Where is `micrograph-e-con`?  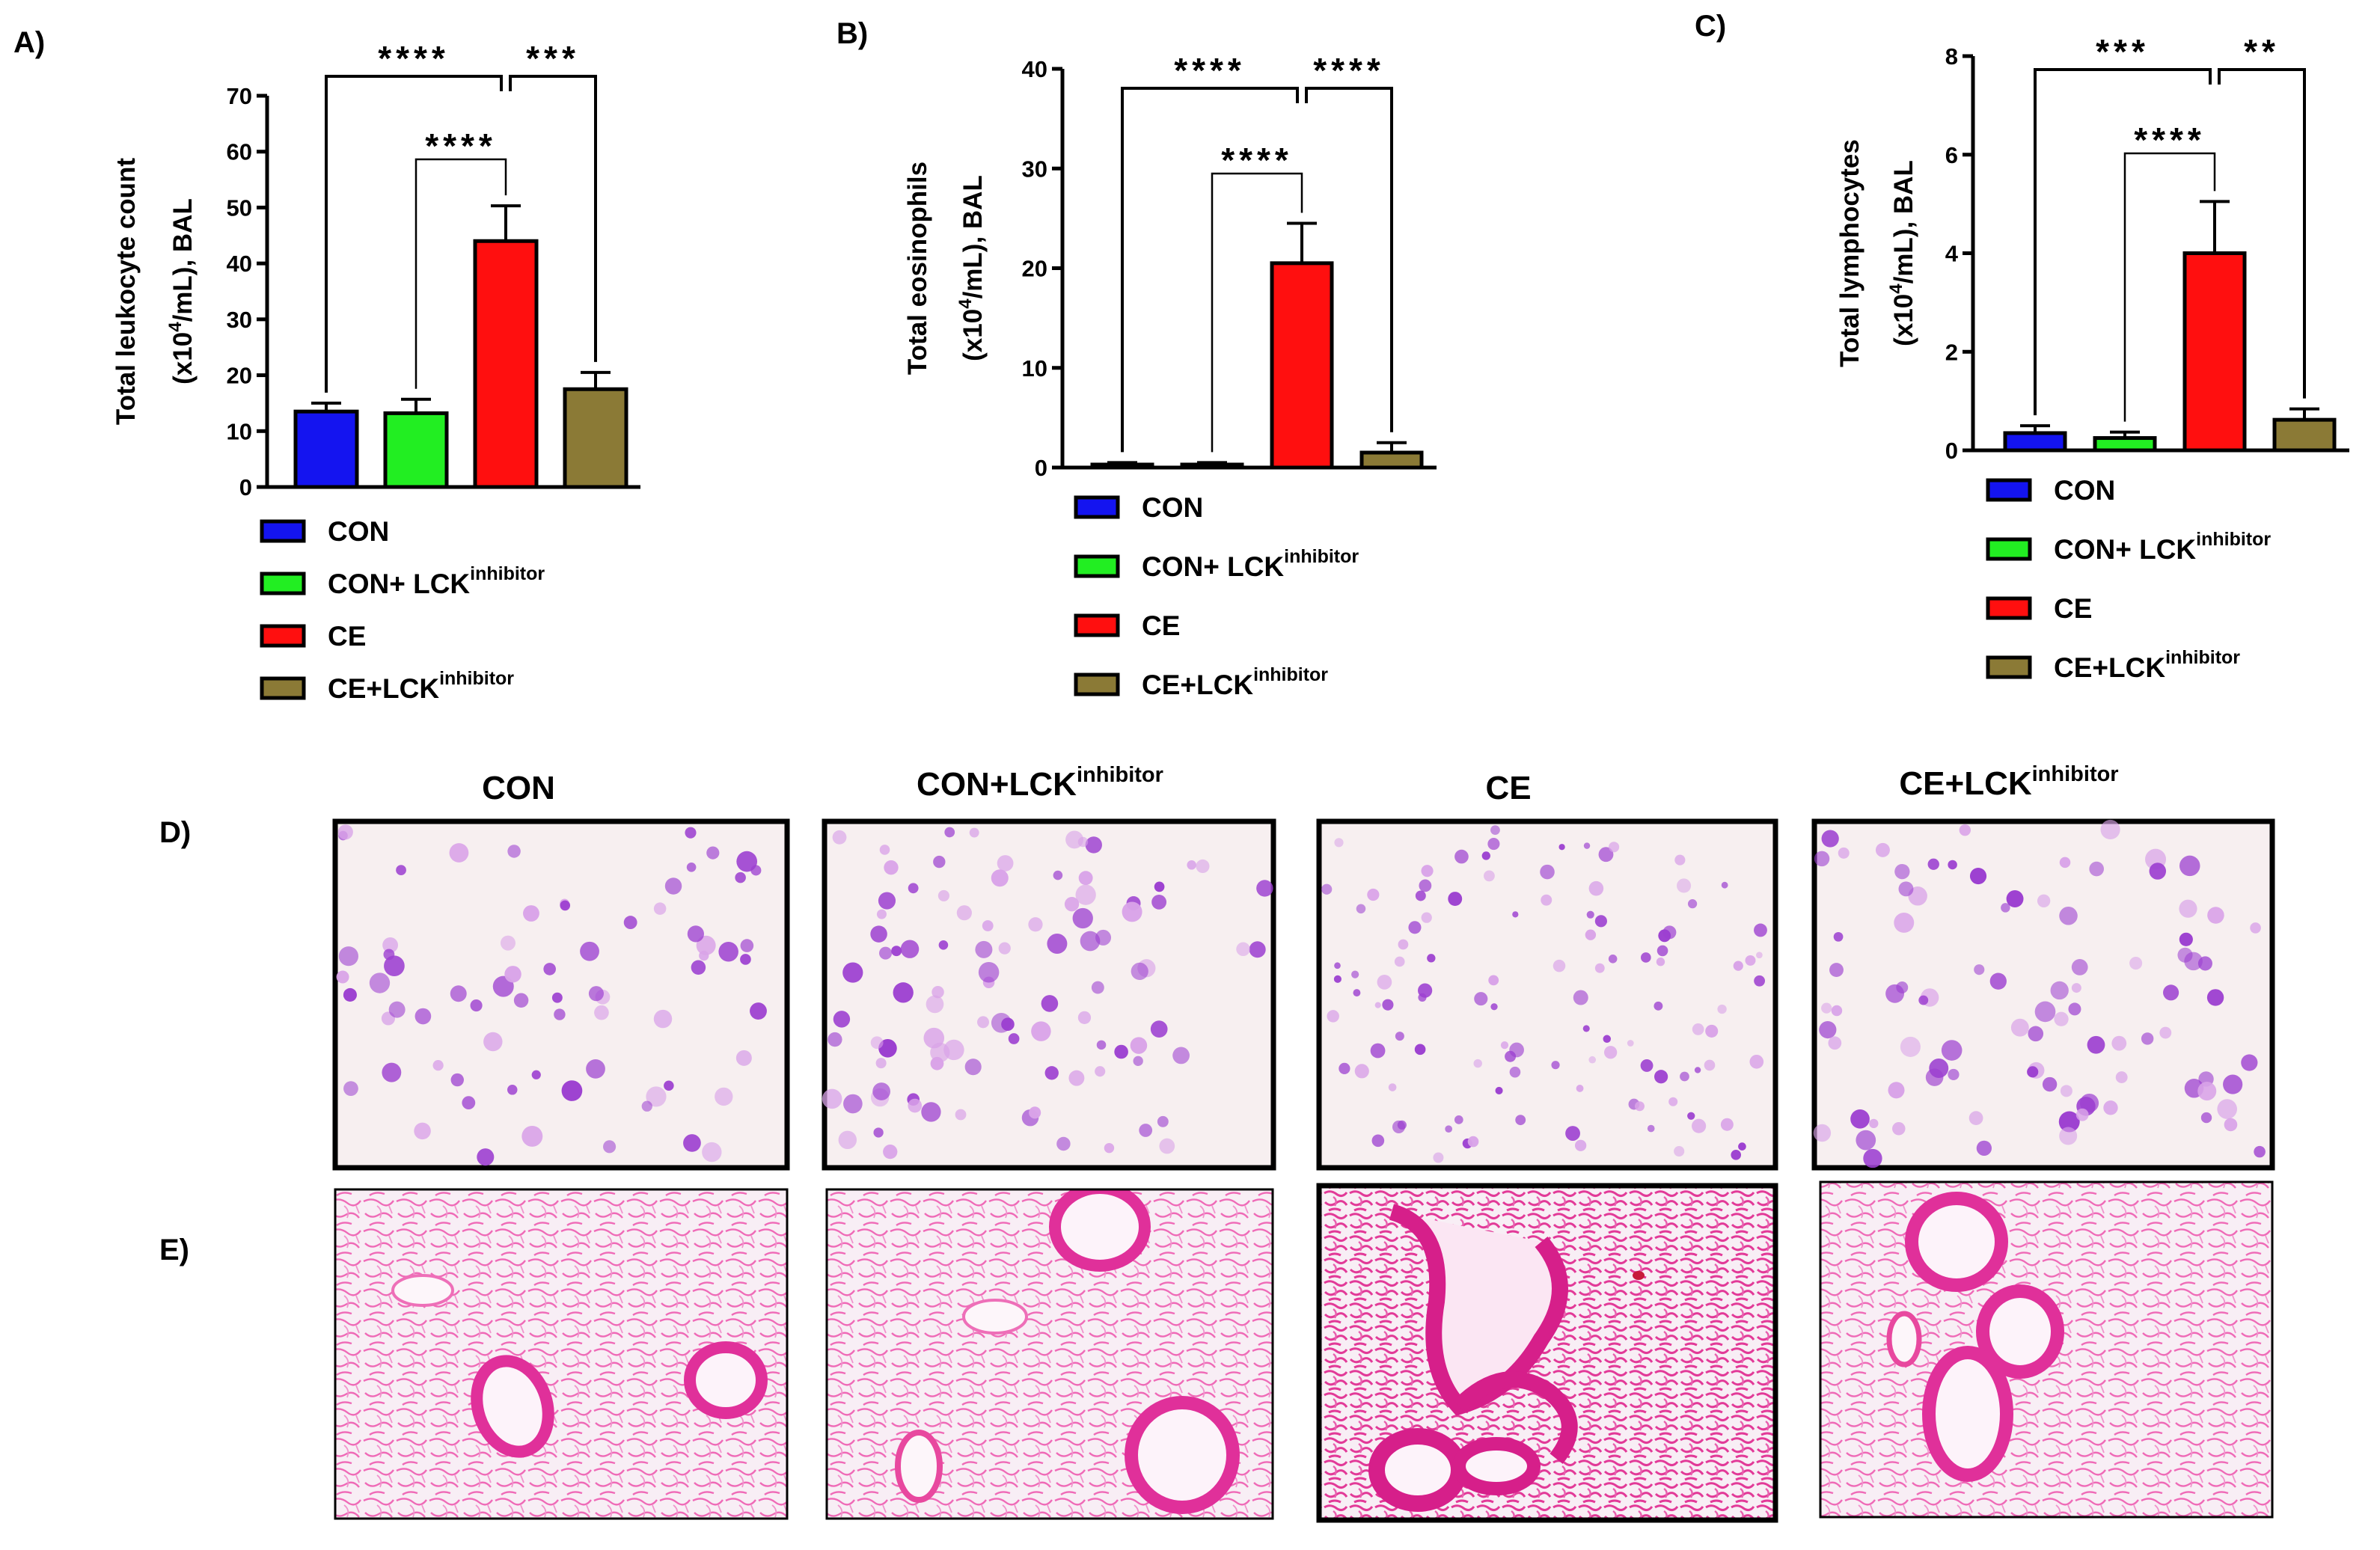
micrograph-e-con is located at coordinates (561, 1354).